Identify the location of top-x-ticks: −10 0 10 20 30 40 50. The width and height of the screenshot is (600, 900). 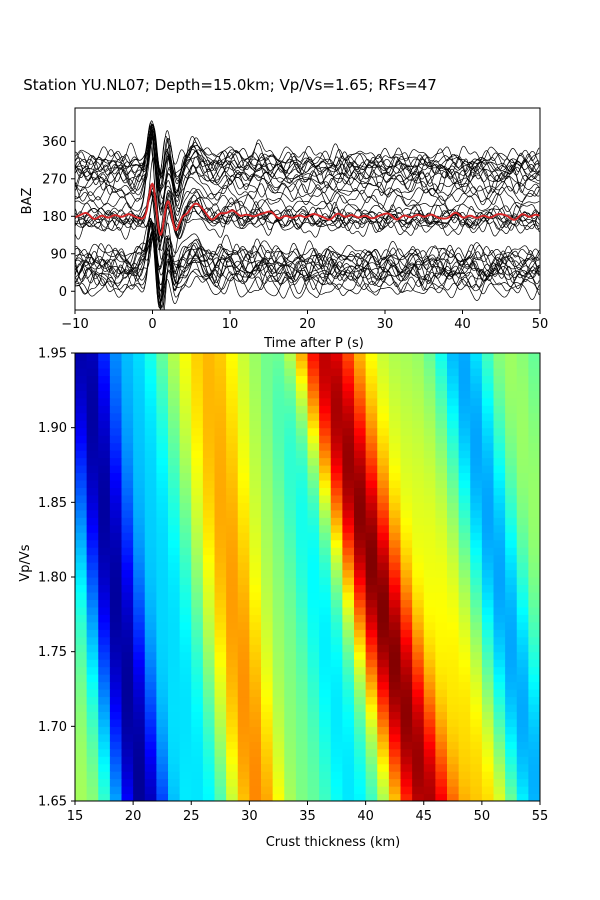
(304, 321).